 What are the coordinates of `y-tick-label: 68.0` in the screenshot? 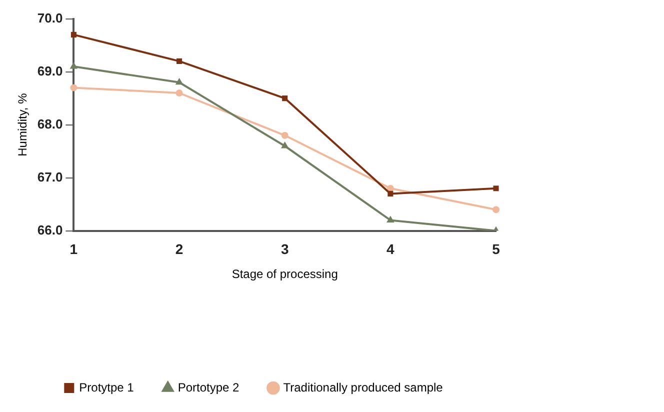 It's located at (50, 124).